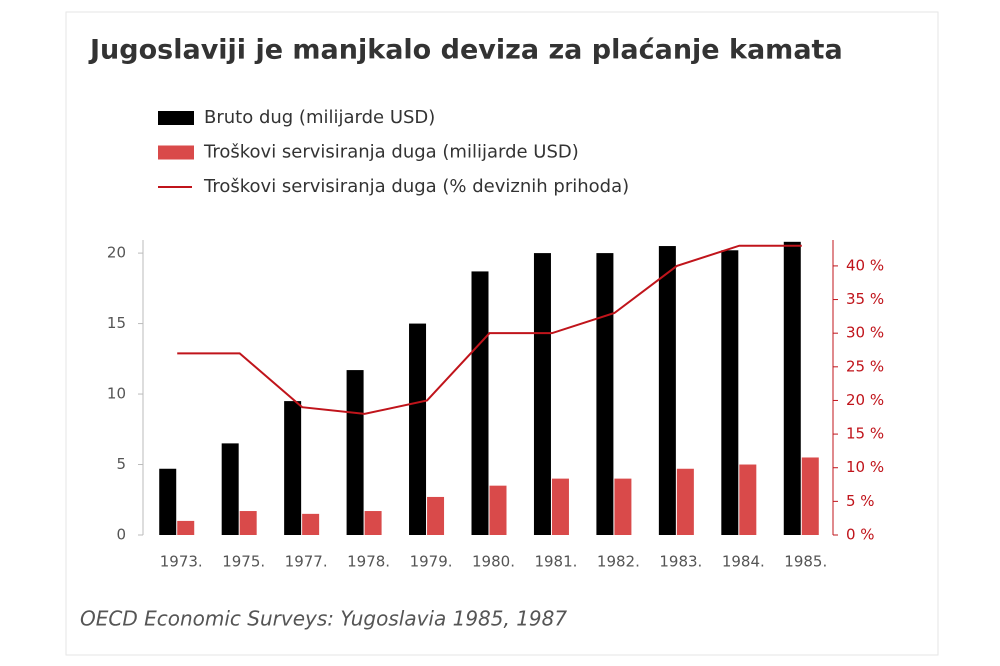 This screenshot has height=666, width=1000. What do you see at coordinates (860, 535) in the screenshot?
I see `y2-tick-label: 0 %` at bounding box center [860, 535].